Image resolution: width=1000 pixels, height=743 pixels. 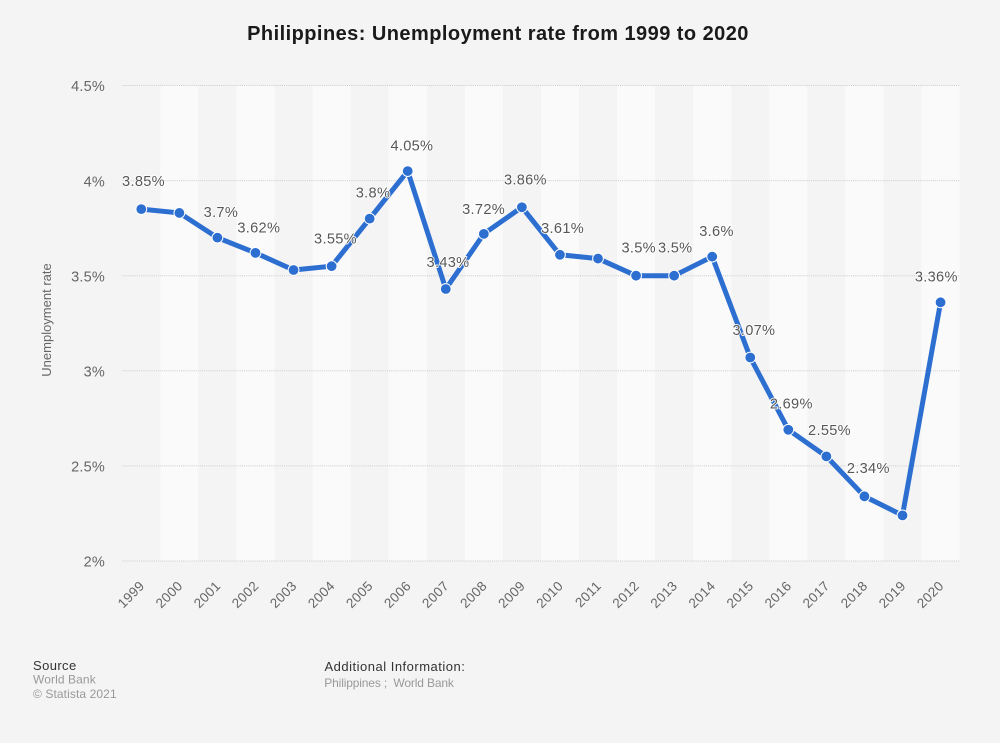 What do you see at coordinates (716, 232) in the screenshot?
I see `svg-text: 3.6%` at bounding box center [716, 232].